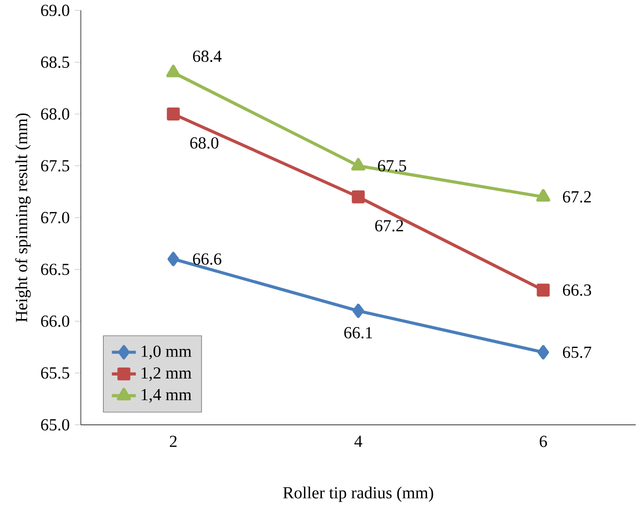  Describe the element at coordinates (207, 259) in the screenshot. I see `data-label: 66.6` at that location.